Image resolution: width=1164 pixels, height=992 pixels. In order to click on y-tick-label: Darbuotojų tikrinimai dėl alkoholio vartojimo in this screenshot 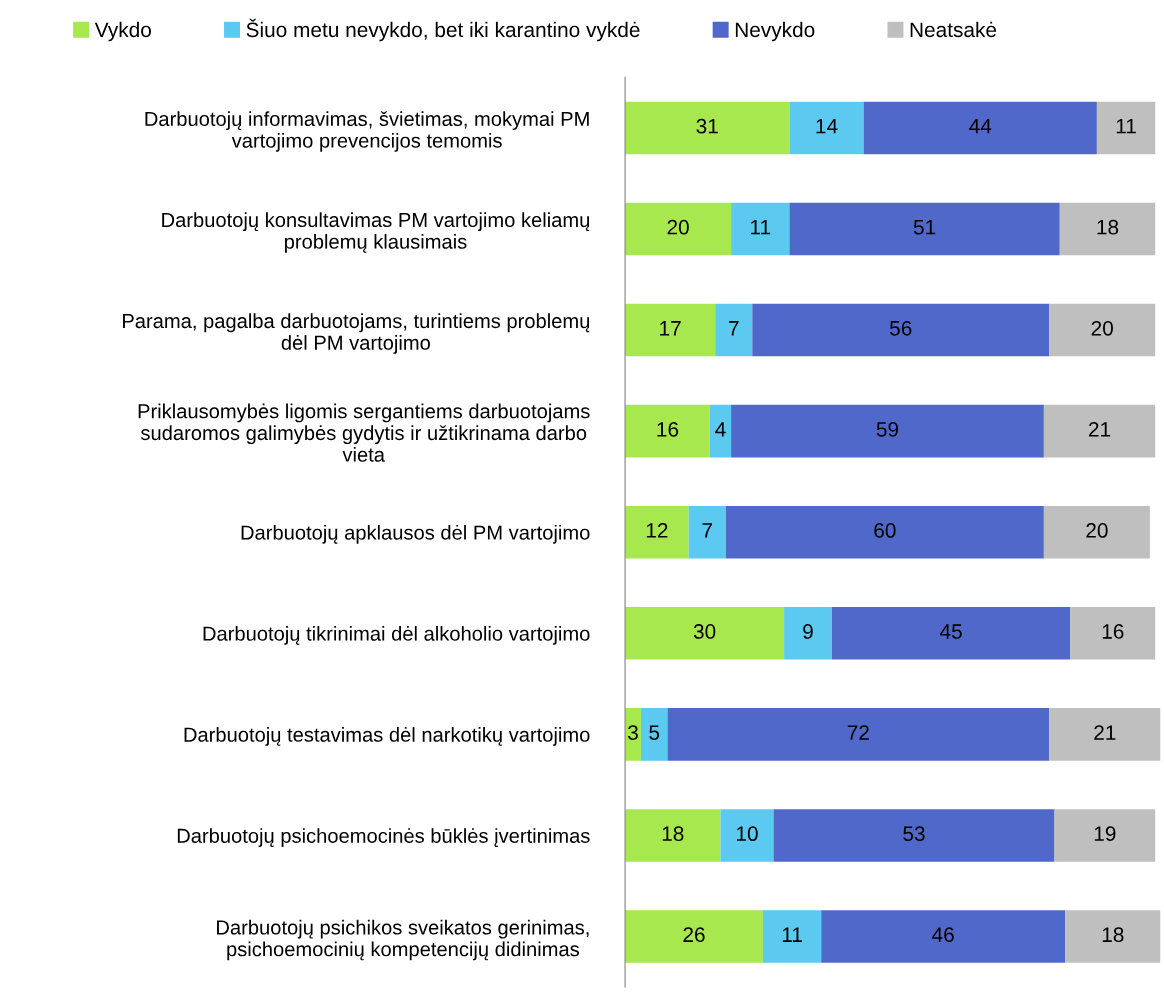, I will do `click(396, 635)`.